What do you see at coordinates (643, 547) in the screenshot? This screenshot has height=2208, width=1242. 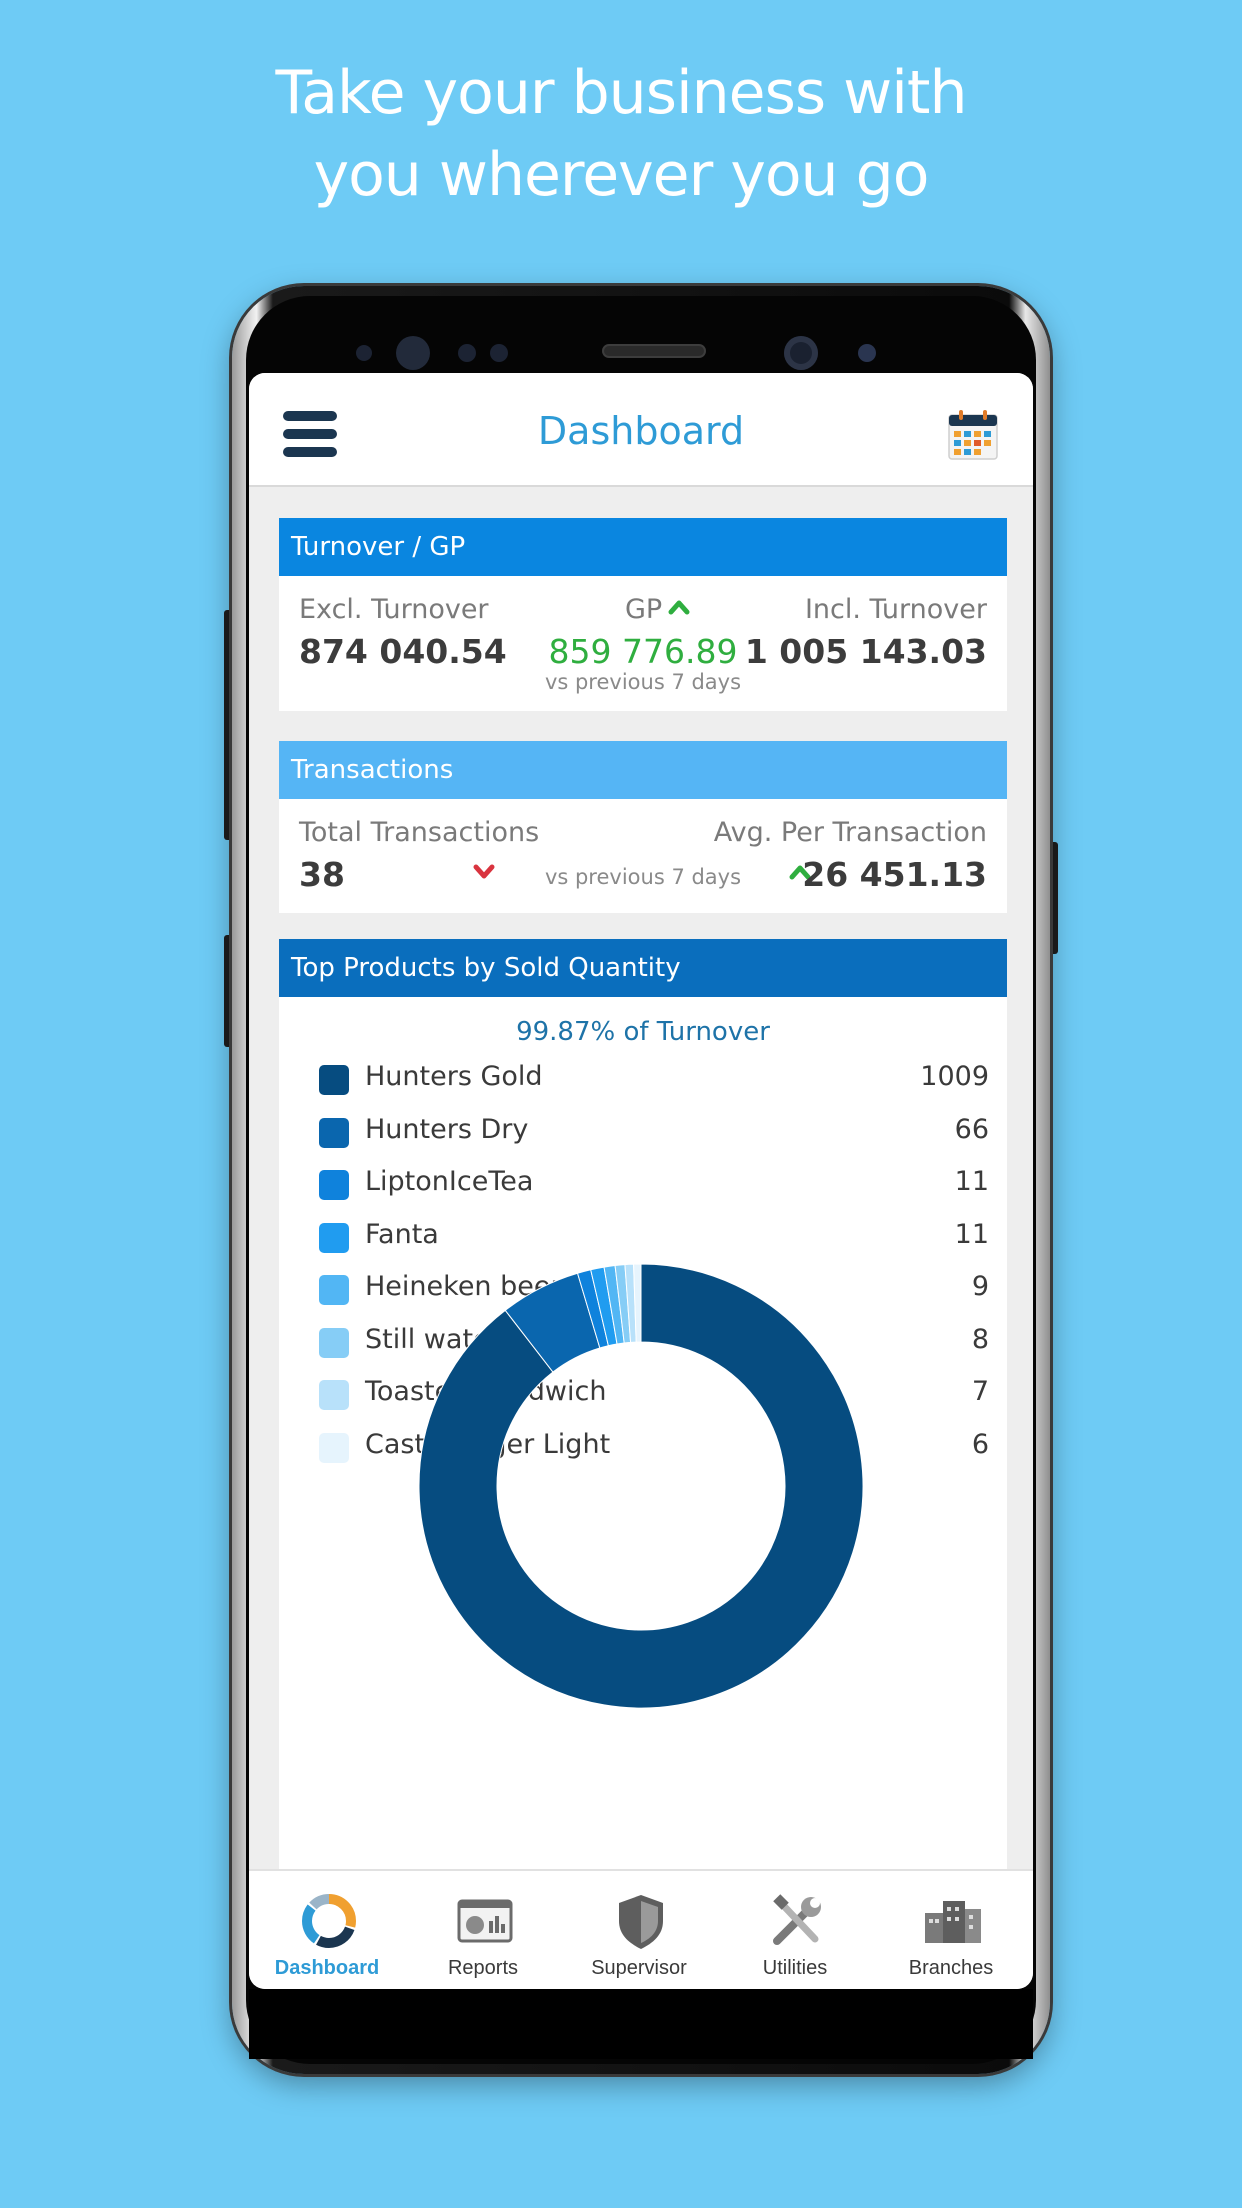 I see `turnover-gp-header: Turnover / GP` at bounding box center [643, 547].